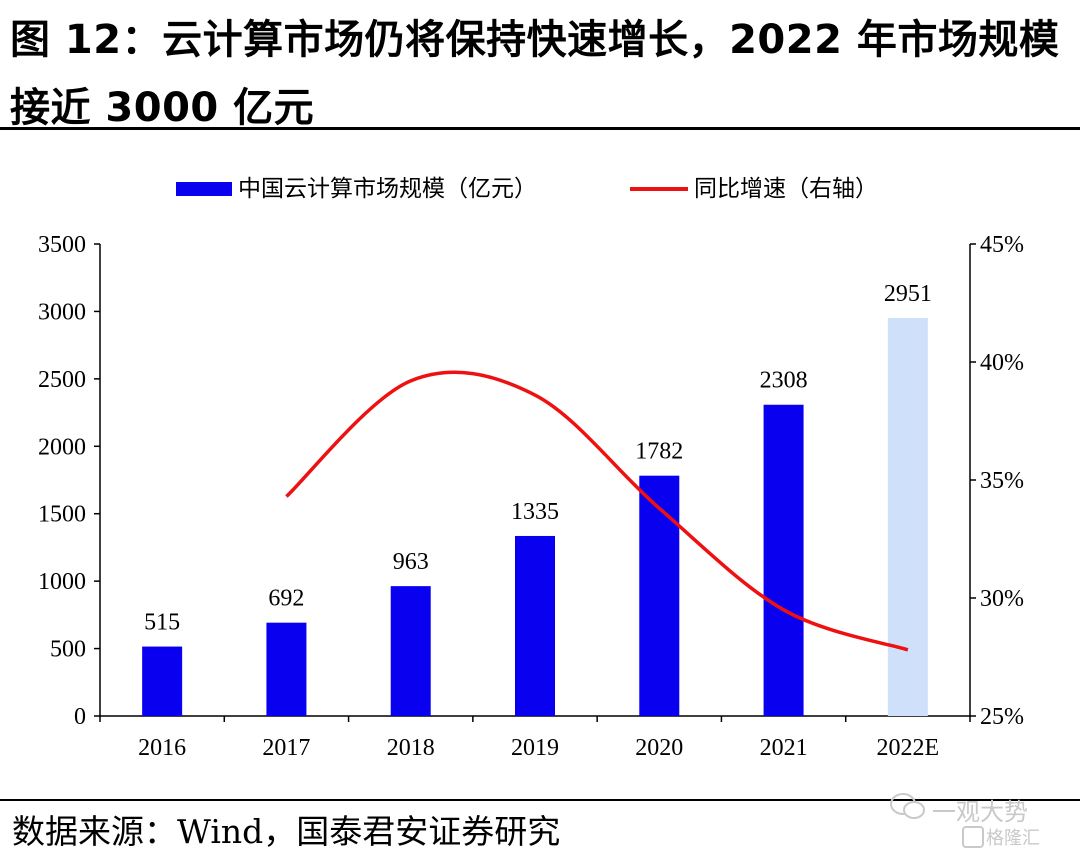 The image size is (1080, 860). What do you see at coordinates (62, 312) in the screenshot?
I see `left-tick-label: 3000` at bounding box center [62, 312].